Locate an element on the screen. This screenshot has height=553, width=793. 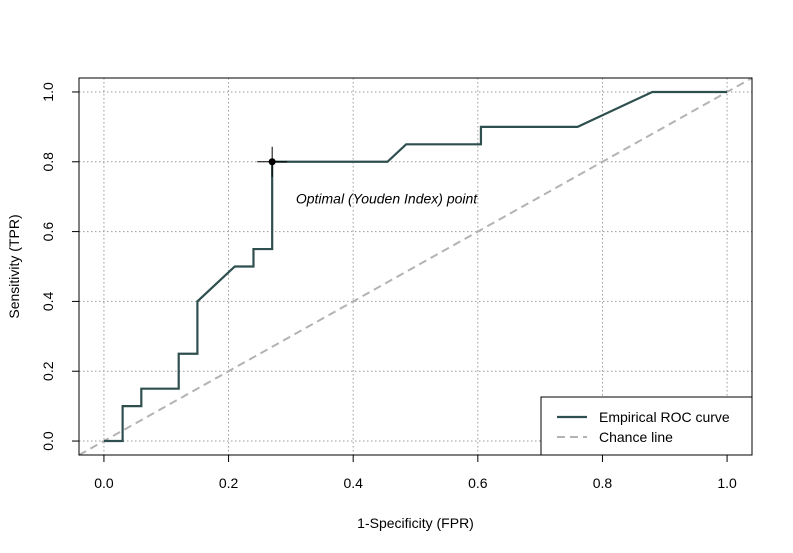
x-axis-title: 1-Specificity (FPR) is located at coordinates (415, 523).